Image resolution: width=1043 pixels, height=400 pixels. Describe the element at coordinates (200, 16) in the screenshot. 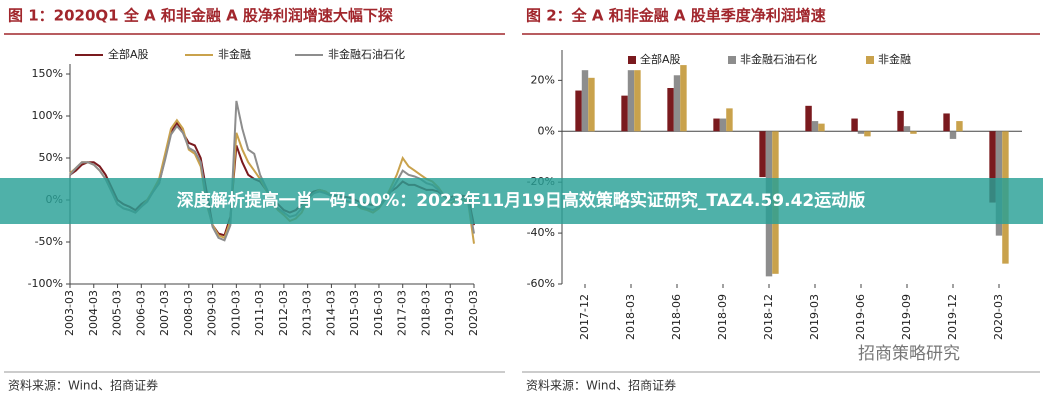

I see `chart-title: 图 1：2020Q1 全 A 和非金融 A 股净利润增速大幅下探` at that location.